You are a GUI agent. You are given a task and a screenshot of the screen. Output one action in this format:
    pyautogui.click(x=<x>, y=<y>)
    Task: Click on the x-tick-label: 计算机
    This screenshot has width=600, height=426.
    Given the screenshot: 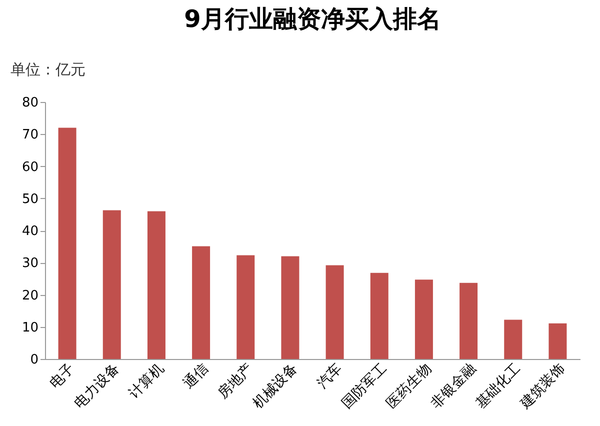 What is the action you would take?
    pyautogui.click(x=147, y=381)
    